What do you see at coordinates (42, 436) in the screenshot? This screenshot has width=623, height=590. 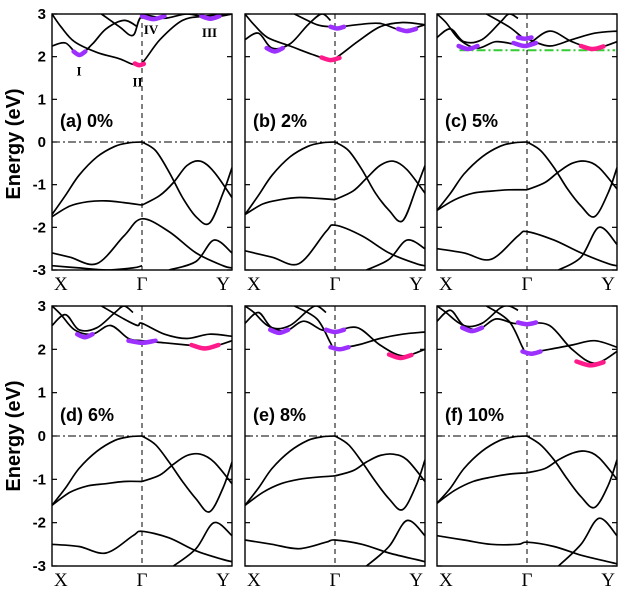 I see `y-tick-label: 0` at bounding box center [42, 436].